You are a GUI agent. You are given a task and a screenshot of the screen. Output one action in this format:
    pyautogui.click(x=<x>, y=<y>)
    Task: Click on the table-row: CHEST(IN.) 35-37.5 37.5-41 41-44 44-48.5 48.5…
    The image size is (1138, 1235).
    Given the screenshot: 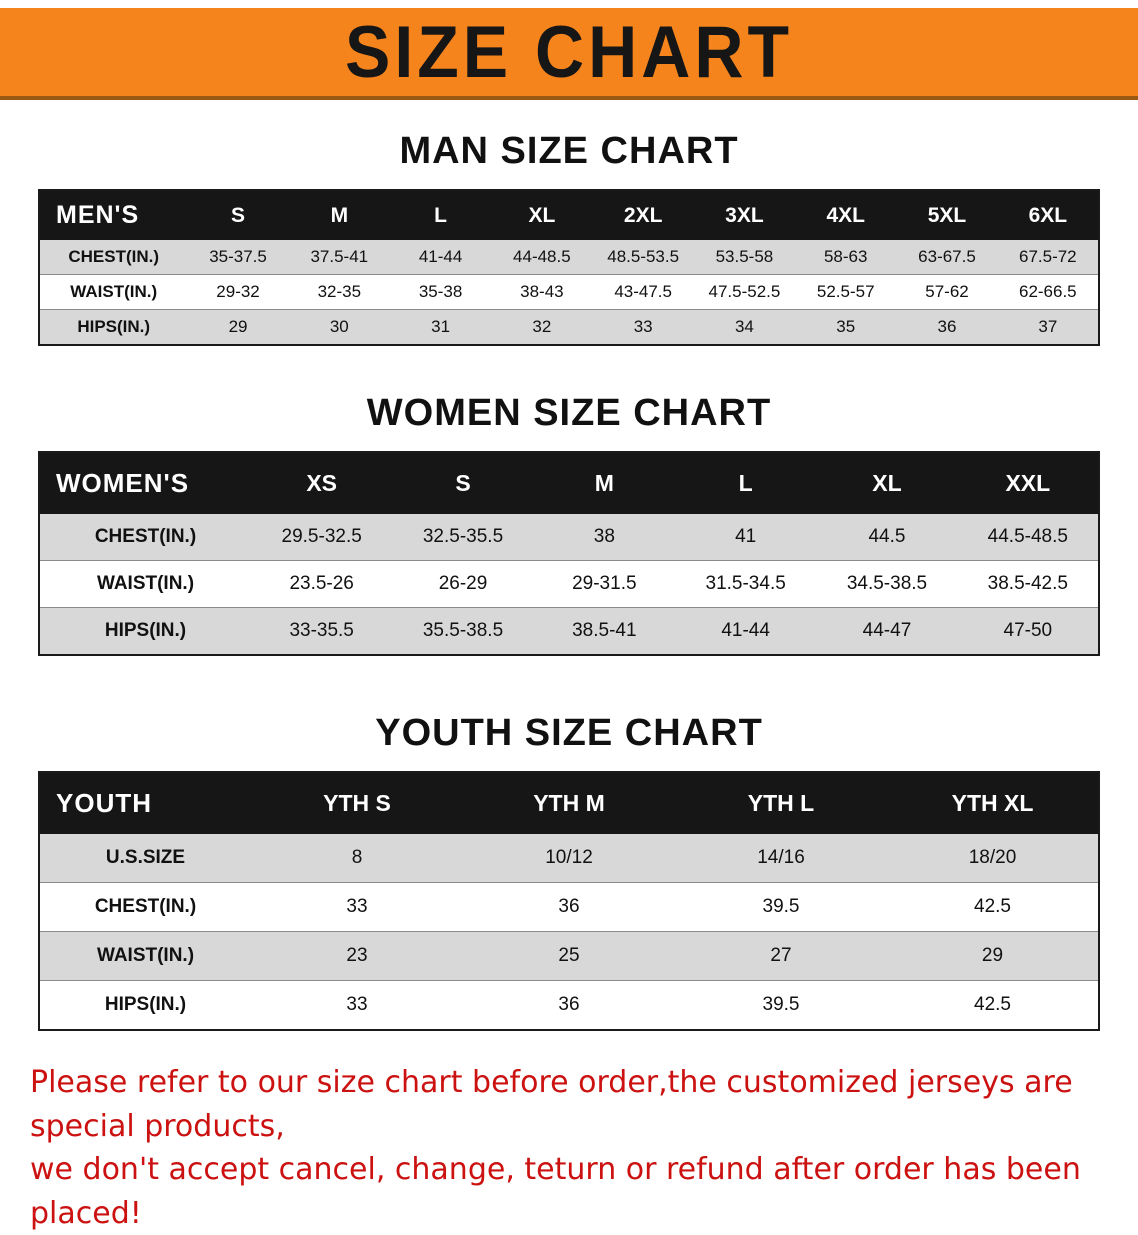 What is the action you would take?
    pyautogui.click(x=569, y=257)
    